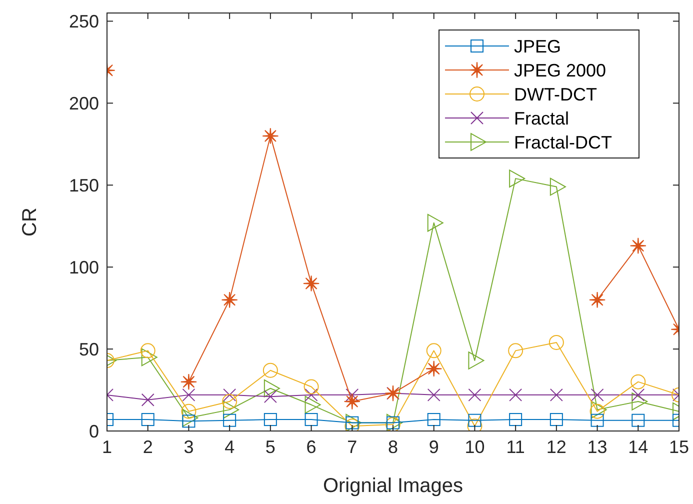 Image resolution: width=693 pixels, height=504 pixels. Describe the element at coordinates (563, 142) in the screenshot. I see `legend-label: Fractal-DCT` at that location.